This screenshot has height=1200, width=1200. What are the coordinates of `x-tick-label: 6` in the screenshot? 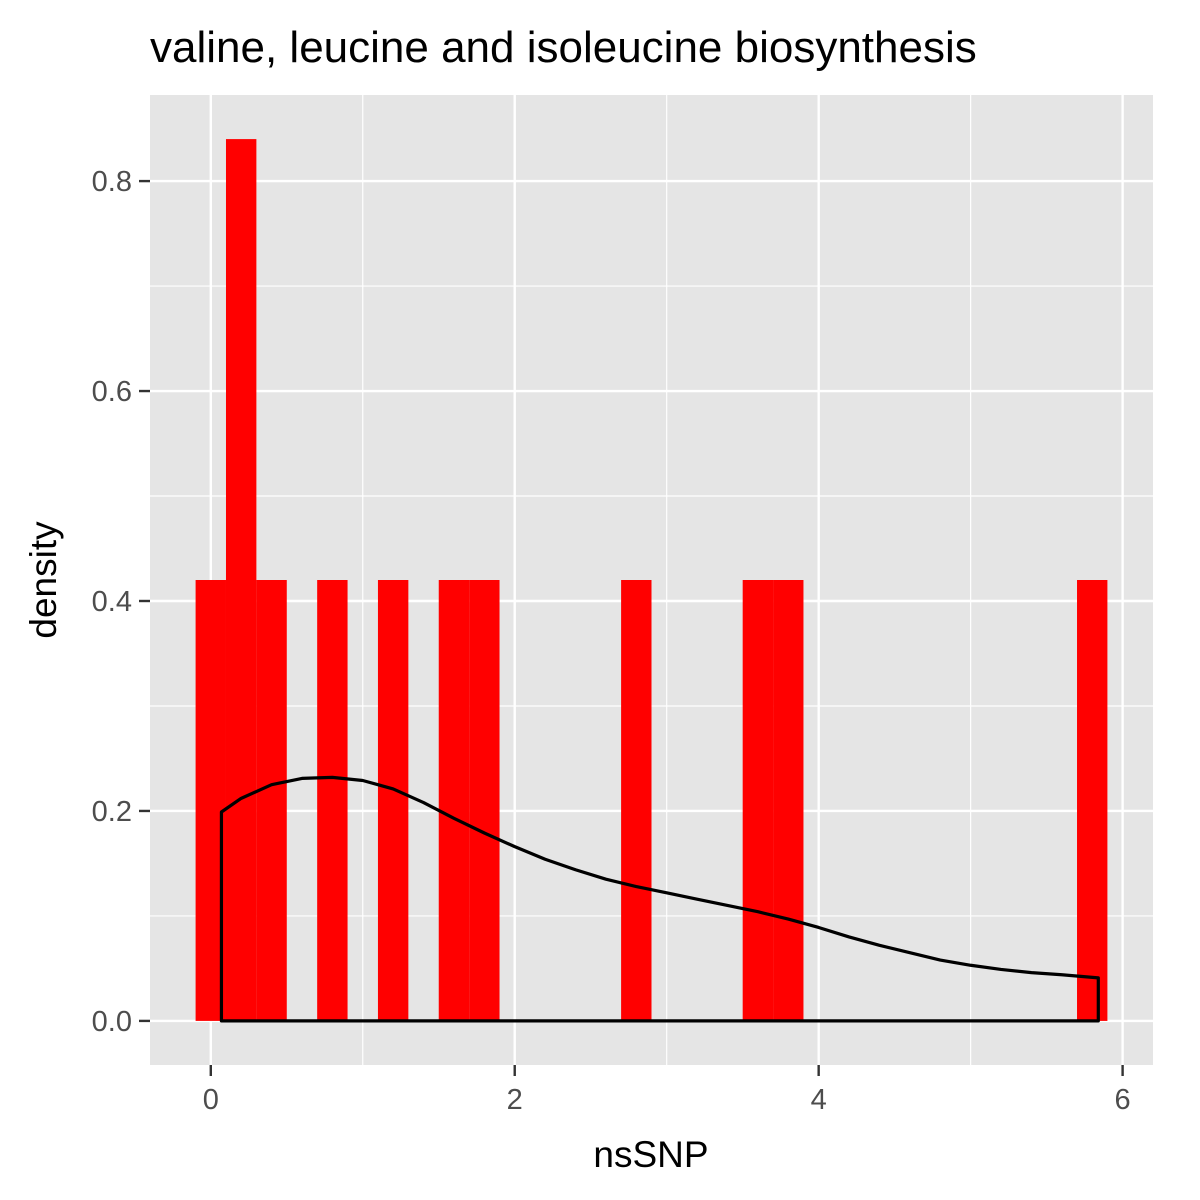 It's located at (1123, 1100).